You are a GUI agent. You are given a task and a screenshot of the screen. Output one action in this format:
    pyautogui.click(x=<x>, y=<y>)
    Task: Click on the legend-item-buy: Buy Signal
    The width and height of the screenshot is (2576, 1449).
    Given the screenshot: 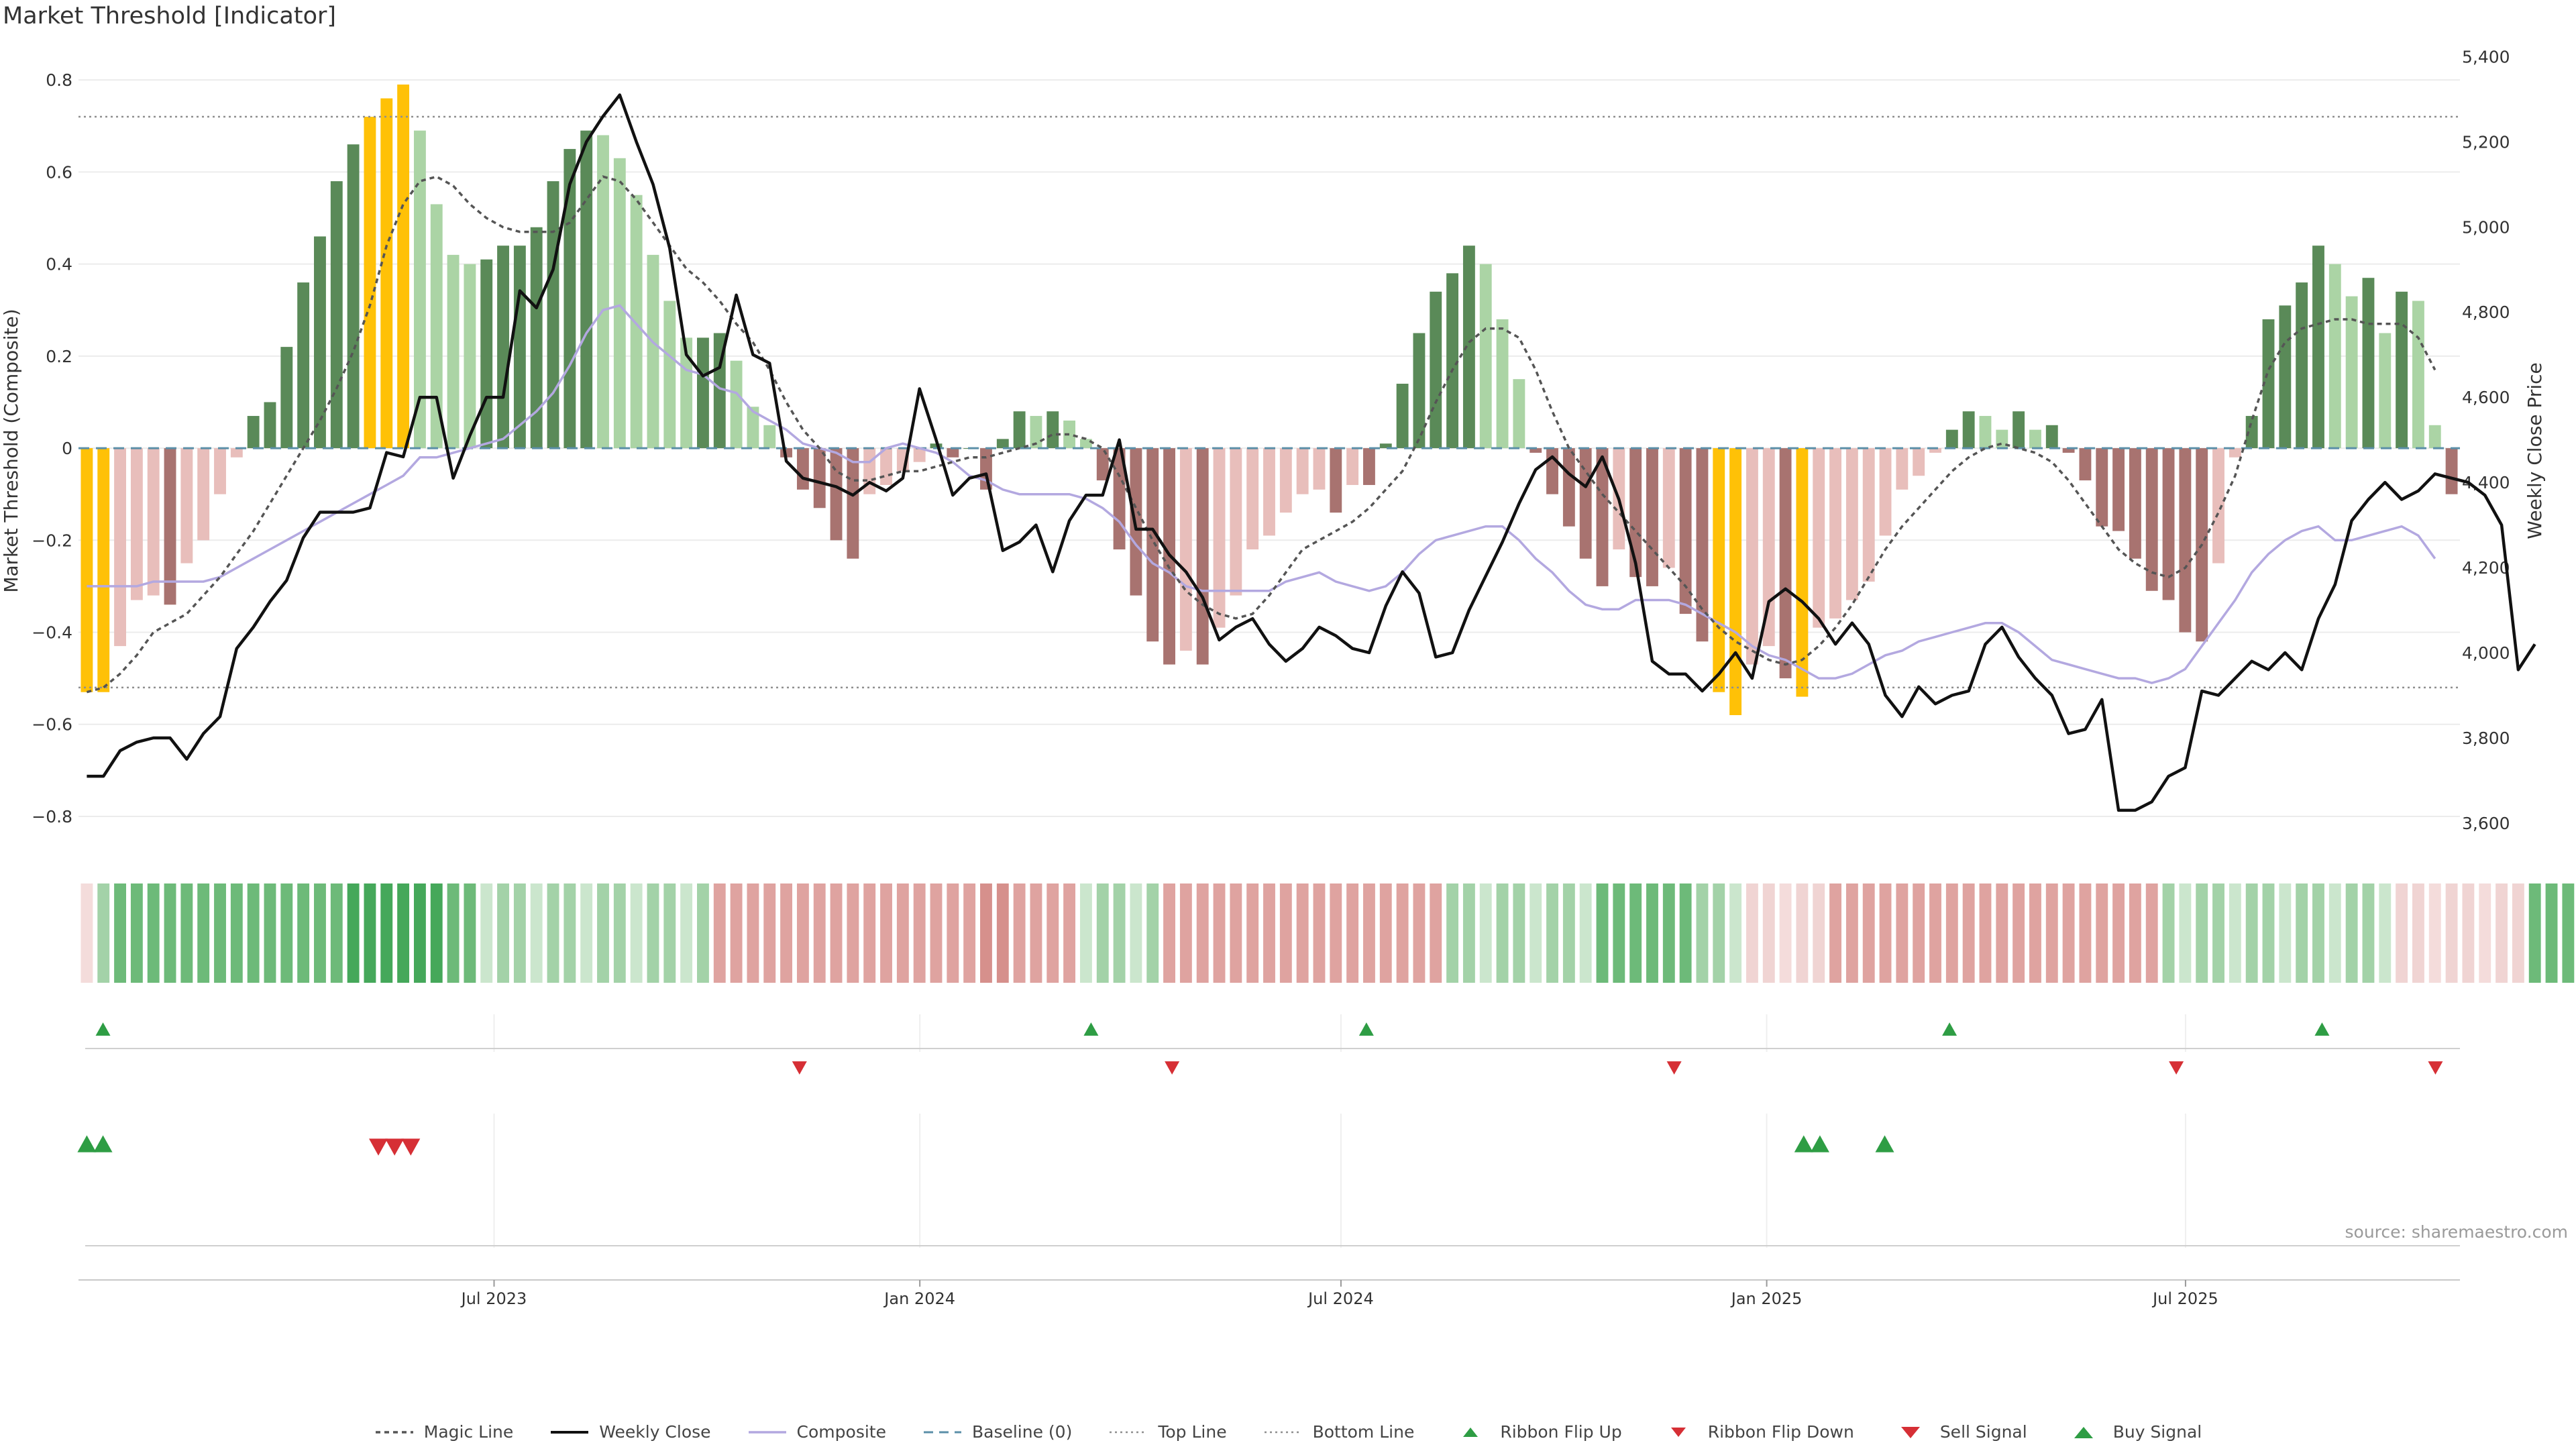 What is the action you would take?
    pyautogui.click(x=2132, y=1432)
    